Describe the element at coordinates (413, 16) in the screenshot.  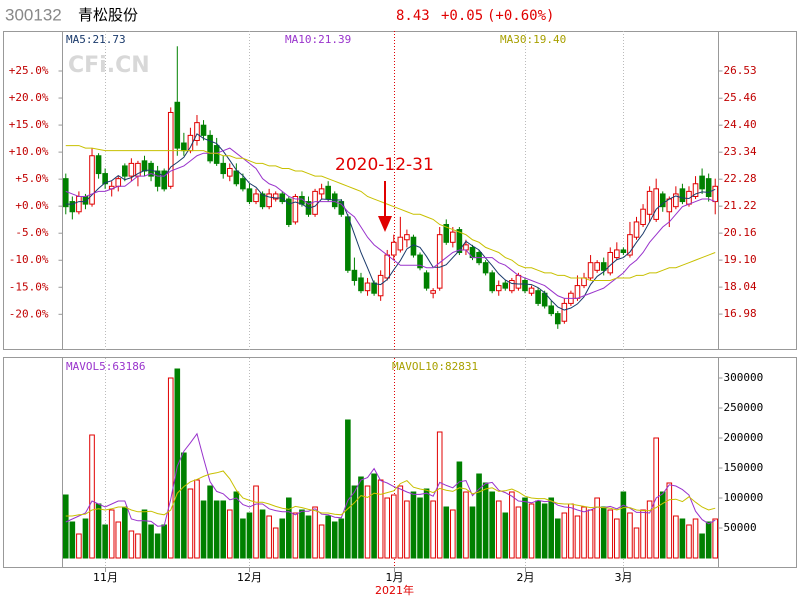
I see `last-price: 8.43` at that location.